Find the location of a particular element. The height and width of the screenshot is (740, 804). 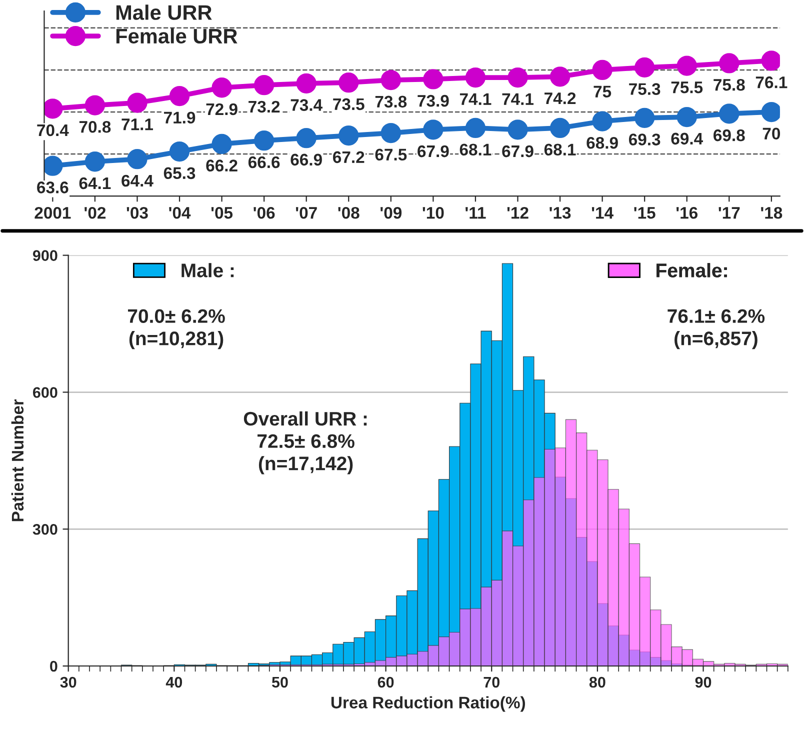

data-label: 70 is located at coordinates (771, 134).